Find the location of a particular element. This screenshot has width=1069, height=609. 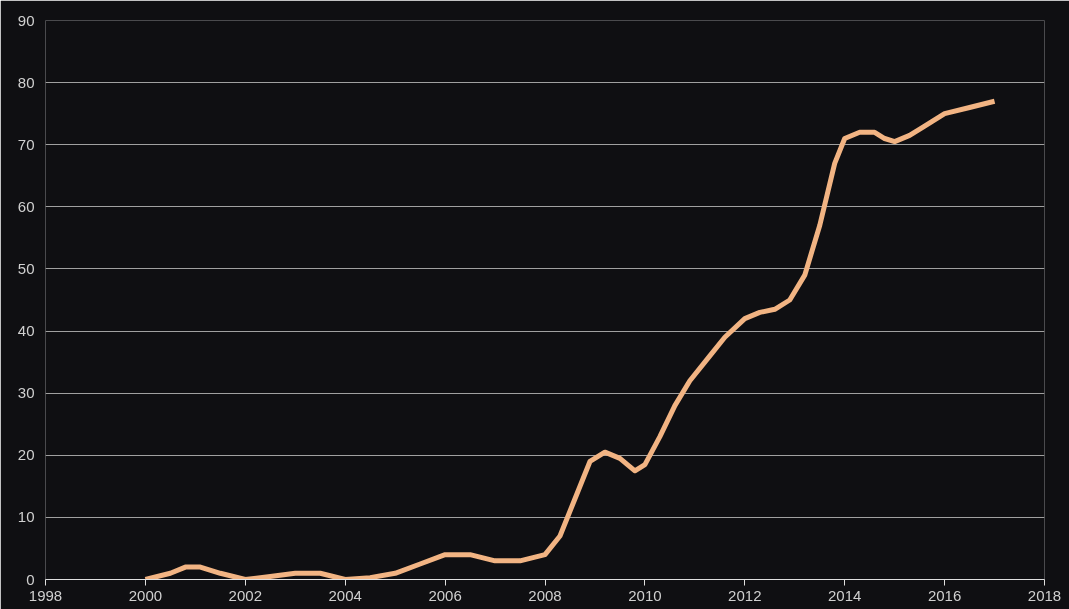

y-tick-label: 70 is located at coordinates (26, 144).